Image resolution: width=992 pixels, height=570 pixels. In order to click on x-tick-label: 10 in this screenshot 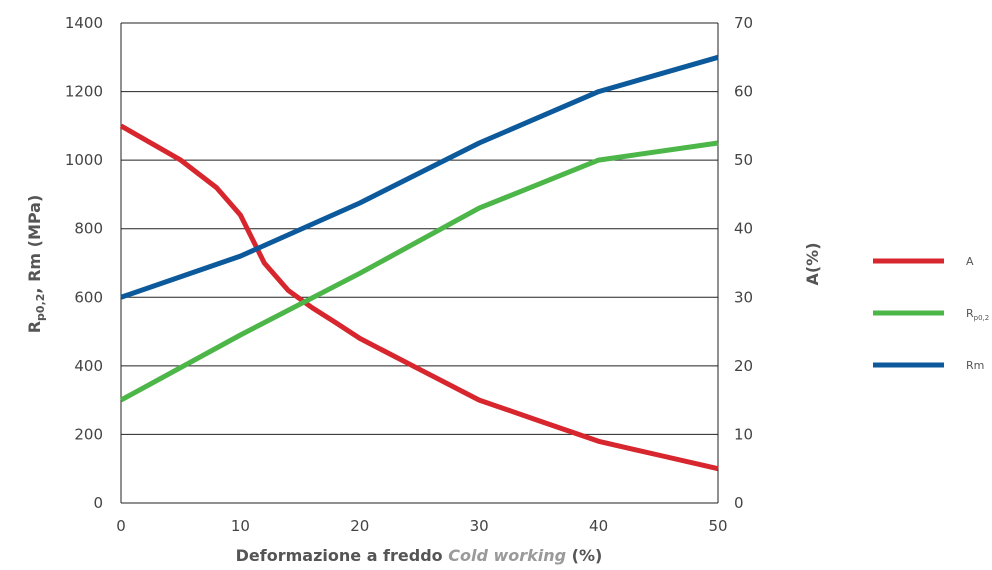, I will do `click(240, 526)`.